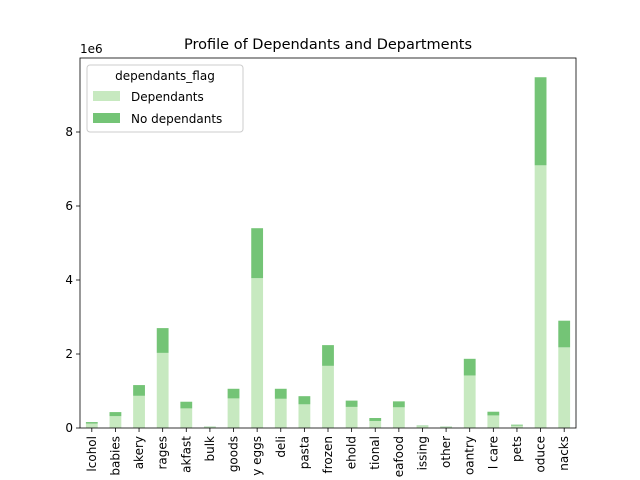 The image size is (640, 480). What do you see at coordinates (328, 45) in the screenshot?
I see `chart-title: Profile of Dependants and Departments` at bounding box center [328, 45].